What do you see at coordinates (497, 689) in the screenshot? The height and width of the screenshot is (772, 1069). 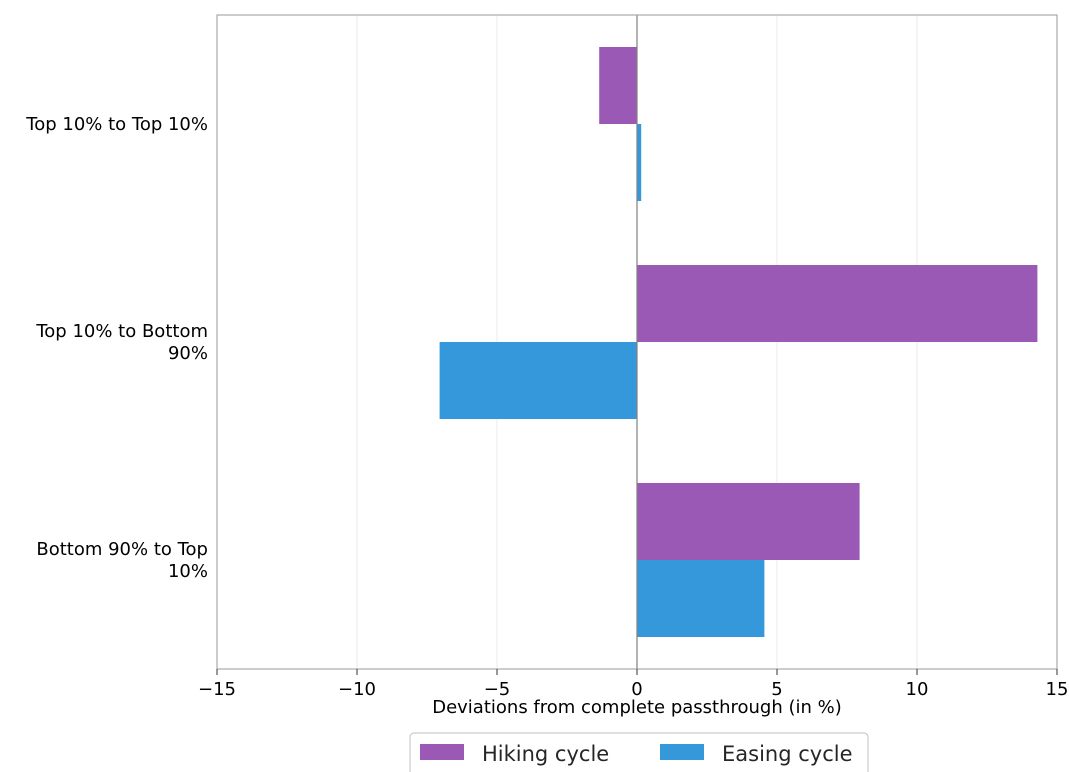 I see `x-tick-label-2: −5` at bounding box center [497, 689].